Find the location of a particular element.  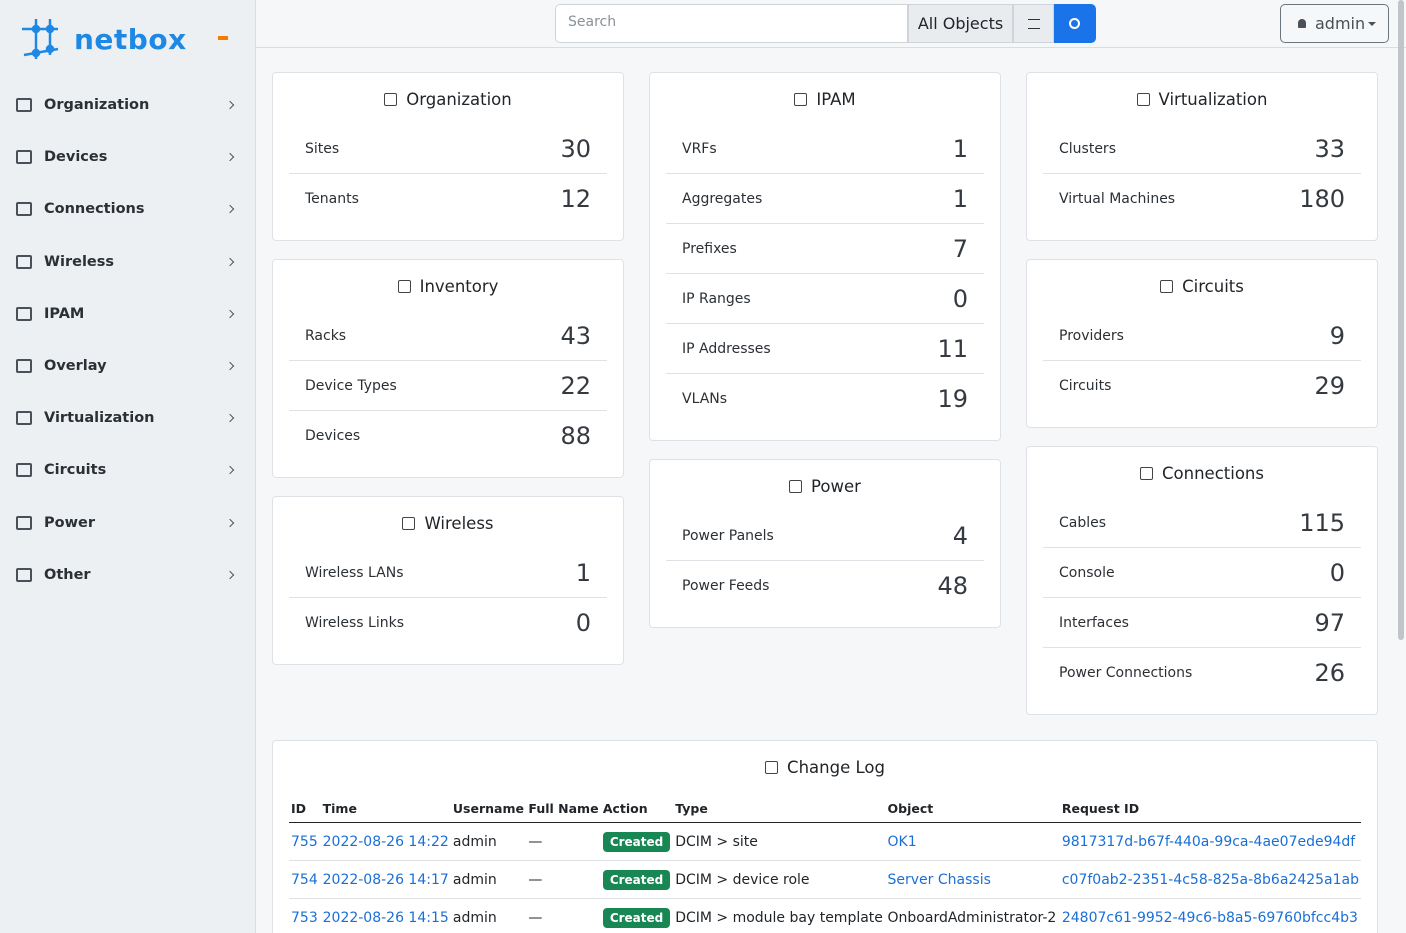

stat-row: Wireless LANs 1 is located at coordinates (448, 573).